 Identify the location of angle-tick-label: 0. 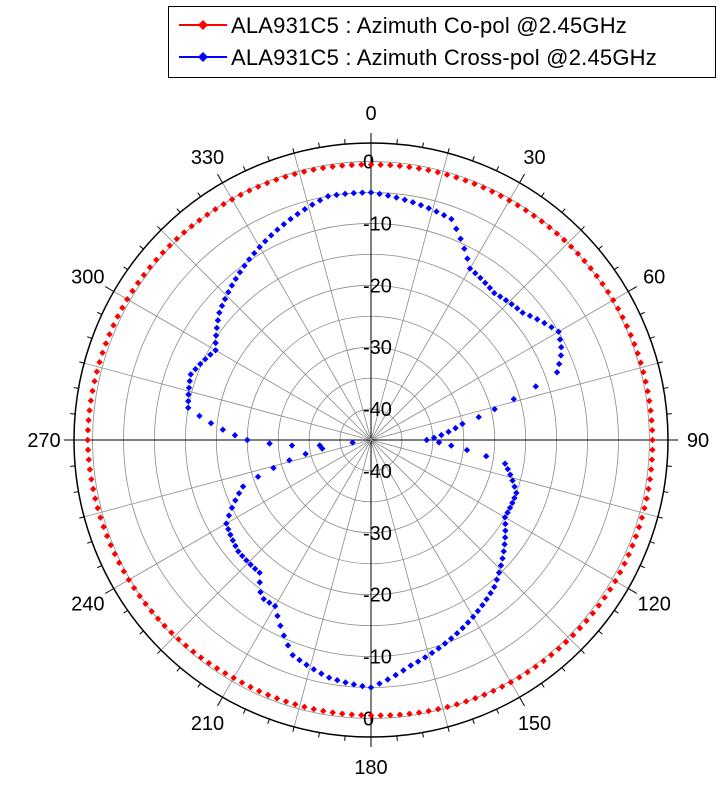
(370, 114).